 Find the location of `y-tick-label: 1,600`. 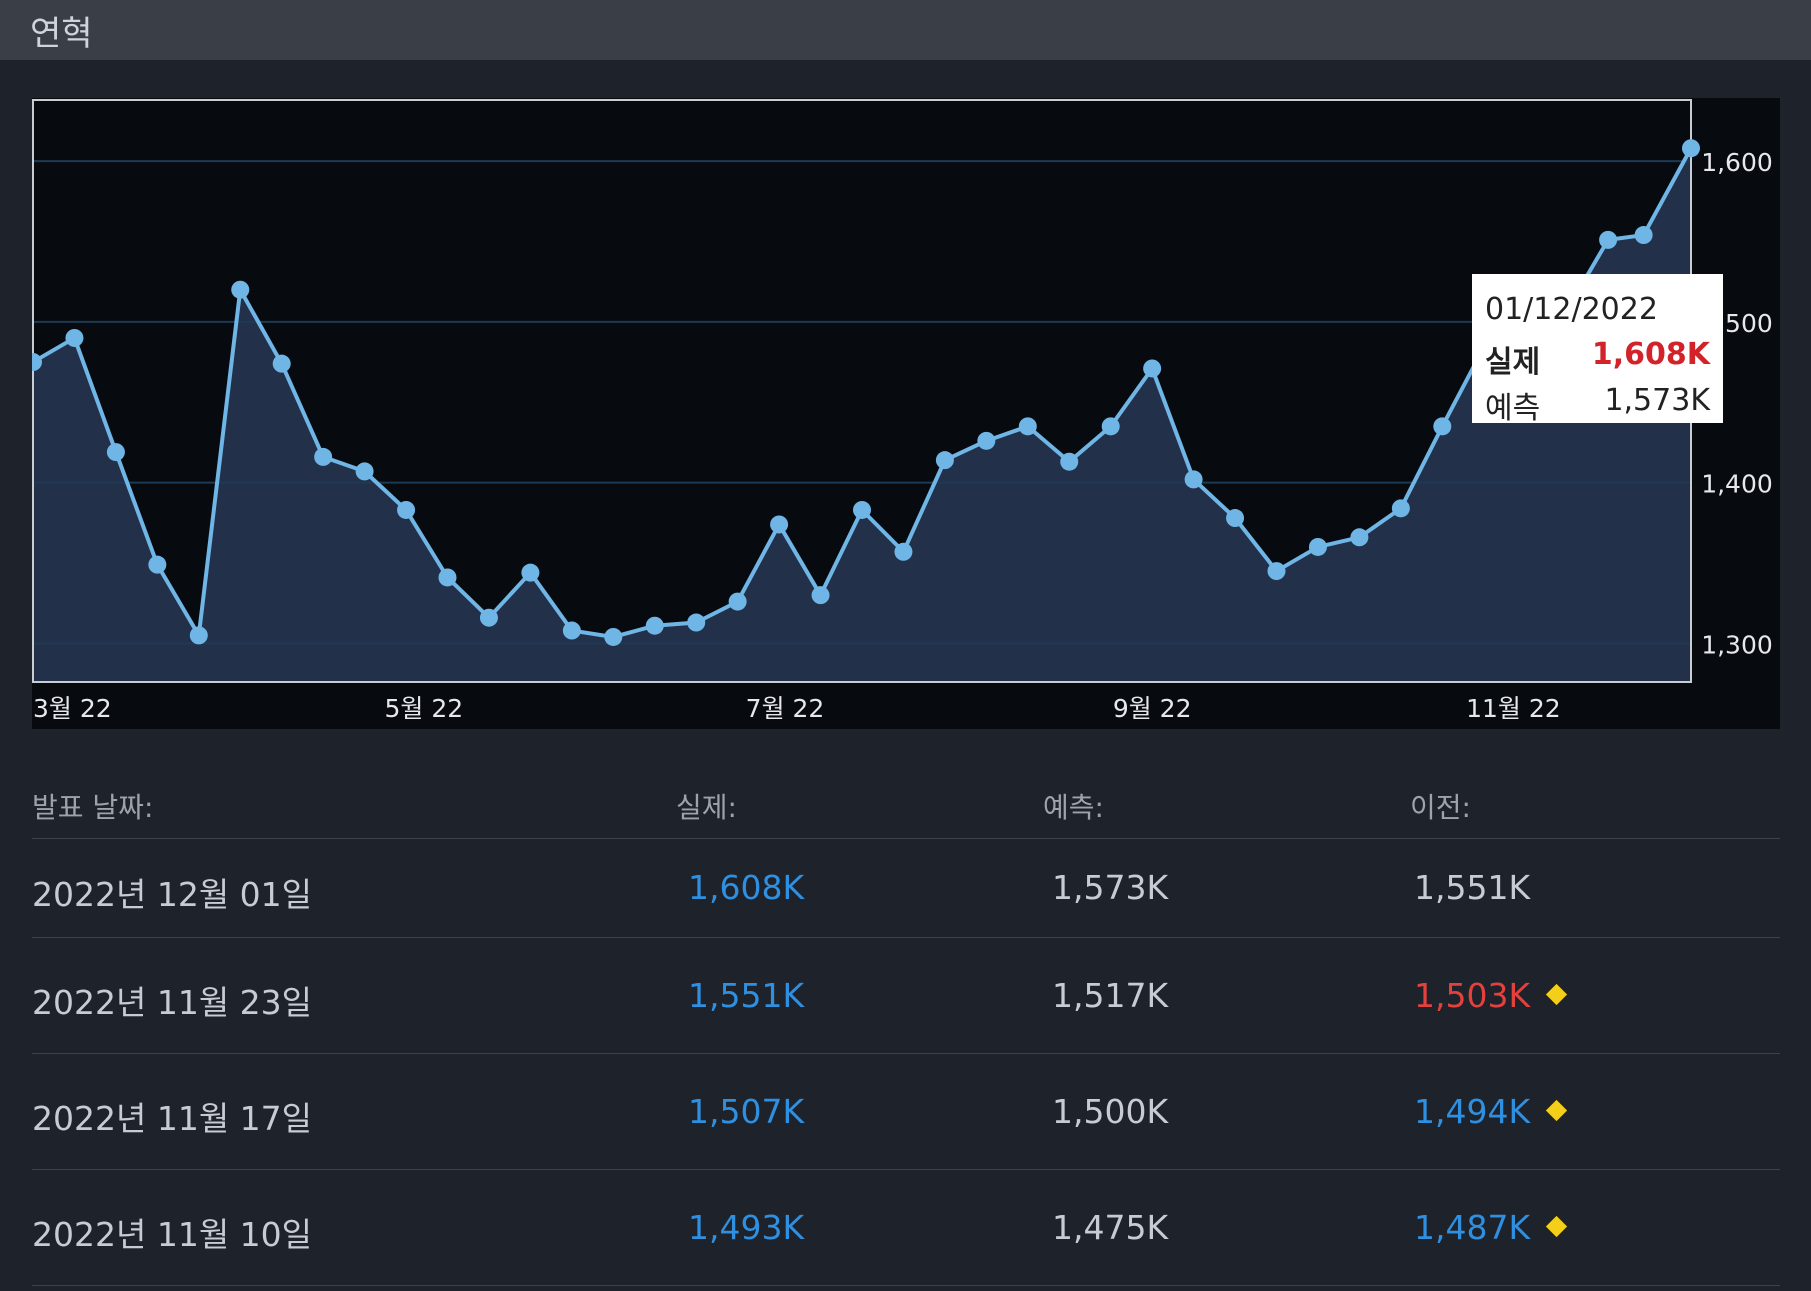

y-tick-label: 1,600 is located at coordinates (1737, 162).